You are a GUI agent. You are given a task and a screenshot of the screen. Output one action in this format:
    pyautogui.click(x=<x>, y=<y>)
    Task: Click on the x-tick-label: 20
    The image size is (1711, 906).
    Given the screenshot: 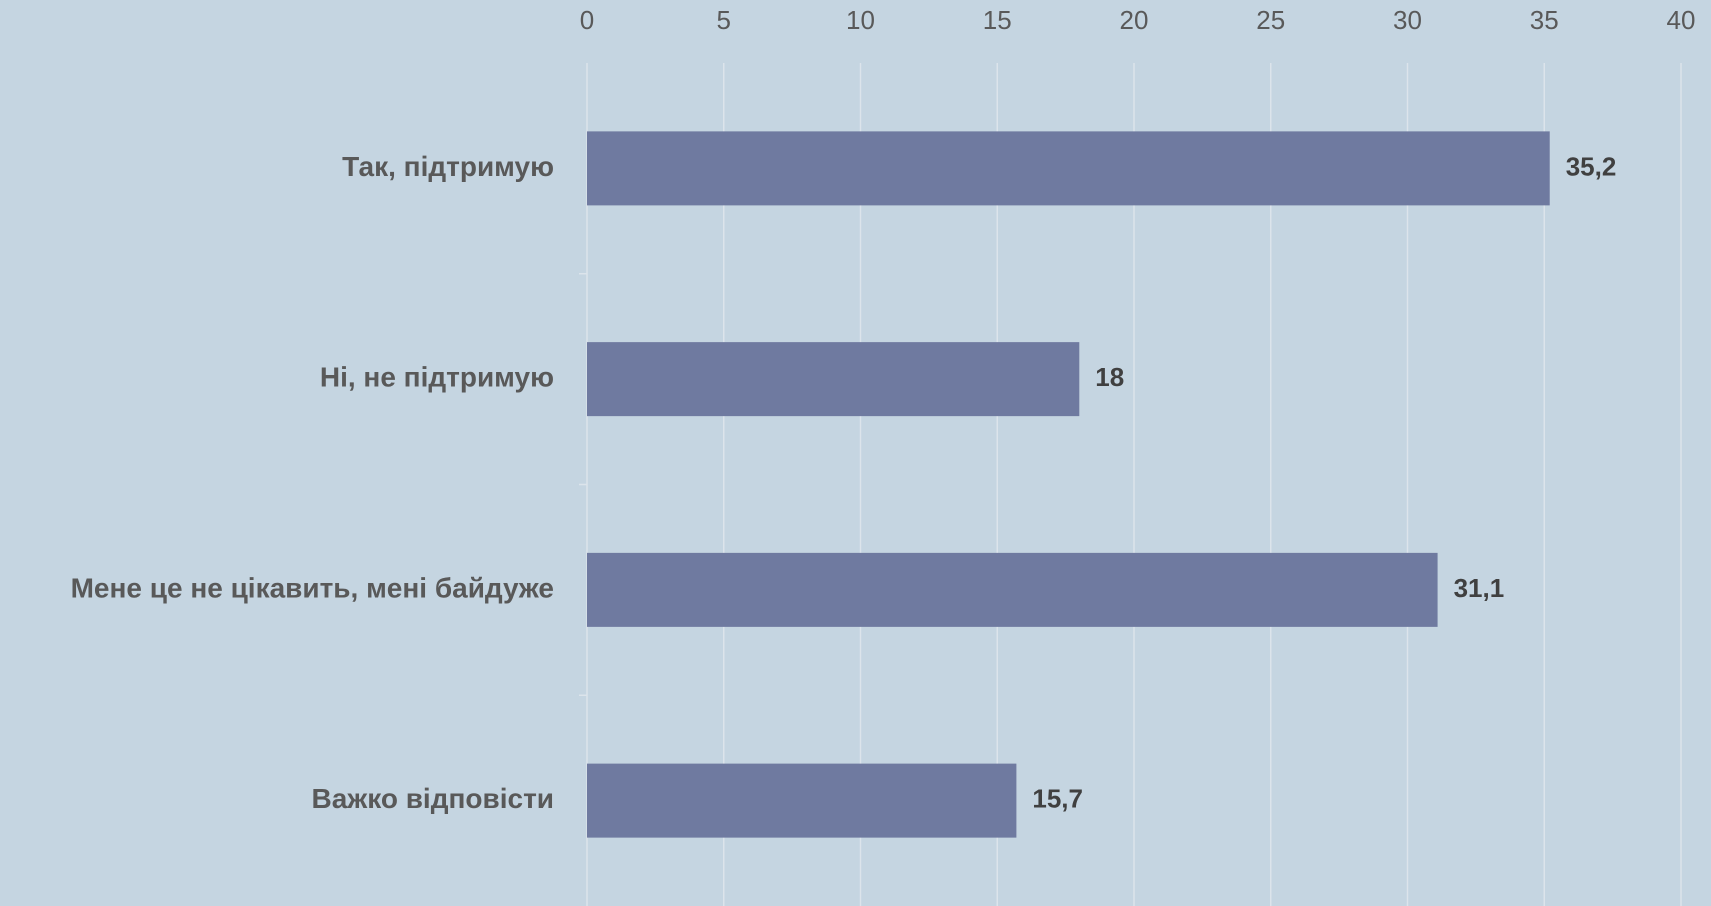 What is the action you would take?
    pyautogui.click(x=1134, y=20)
    